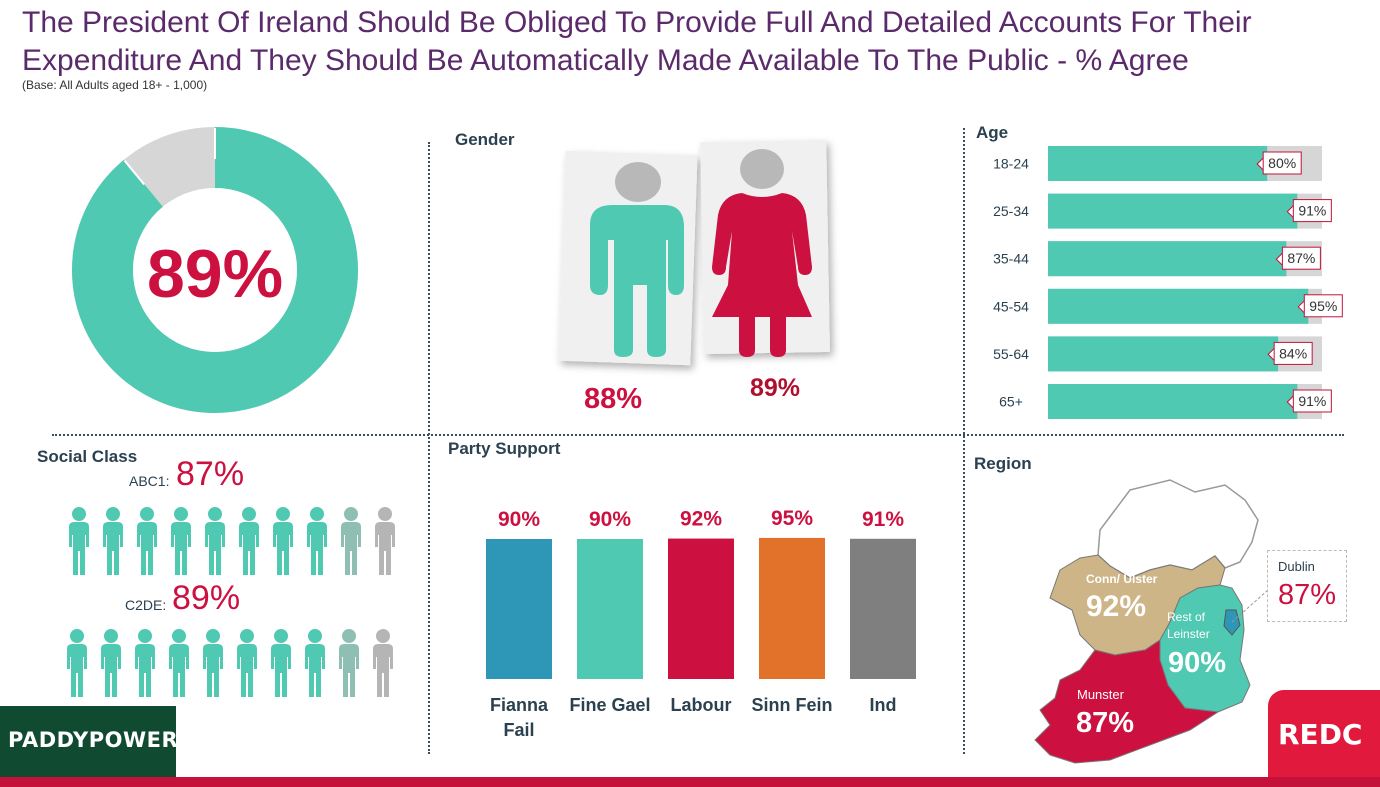  I want to click on abc1-value-label: 87%, so click(210, 474).